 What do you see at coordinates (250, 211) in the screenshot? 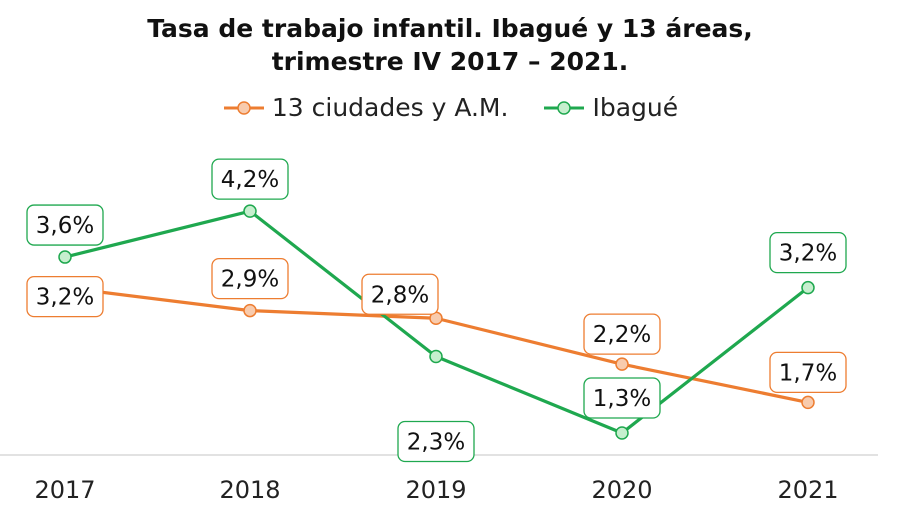
I see `data-point-ibague-2018` at bounding box center [250, 211].